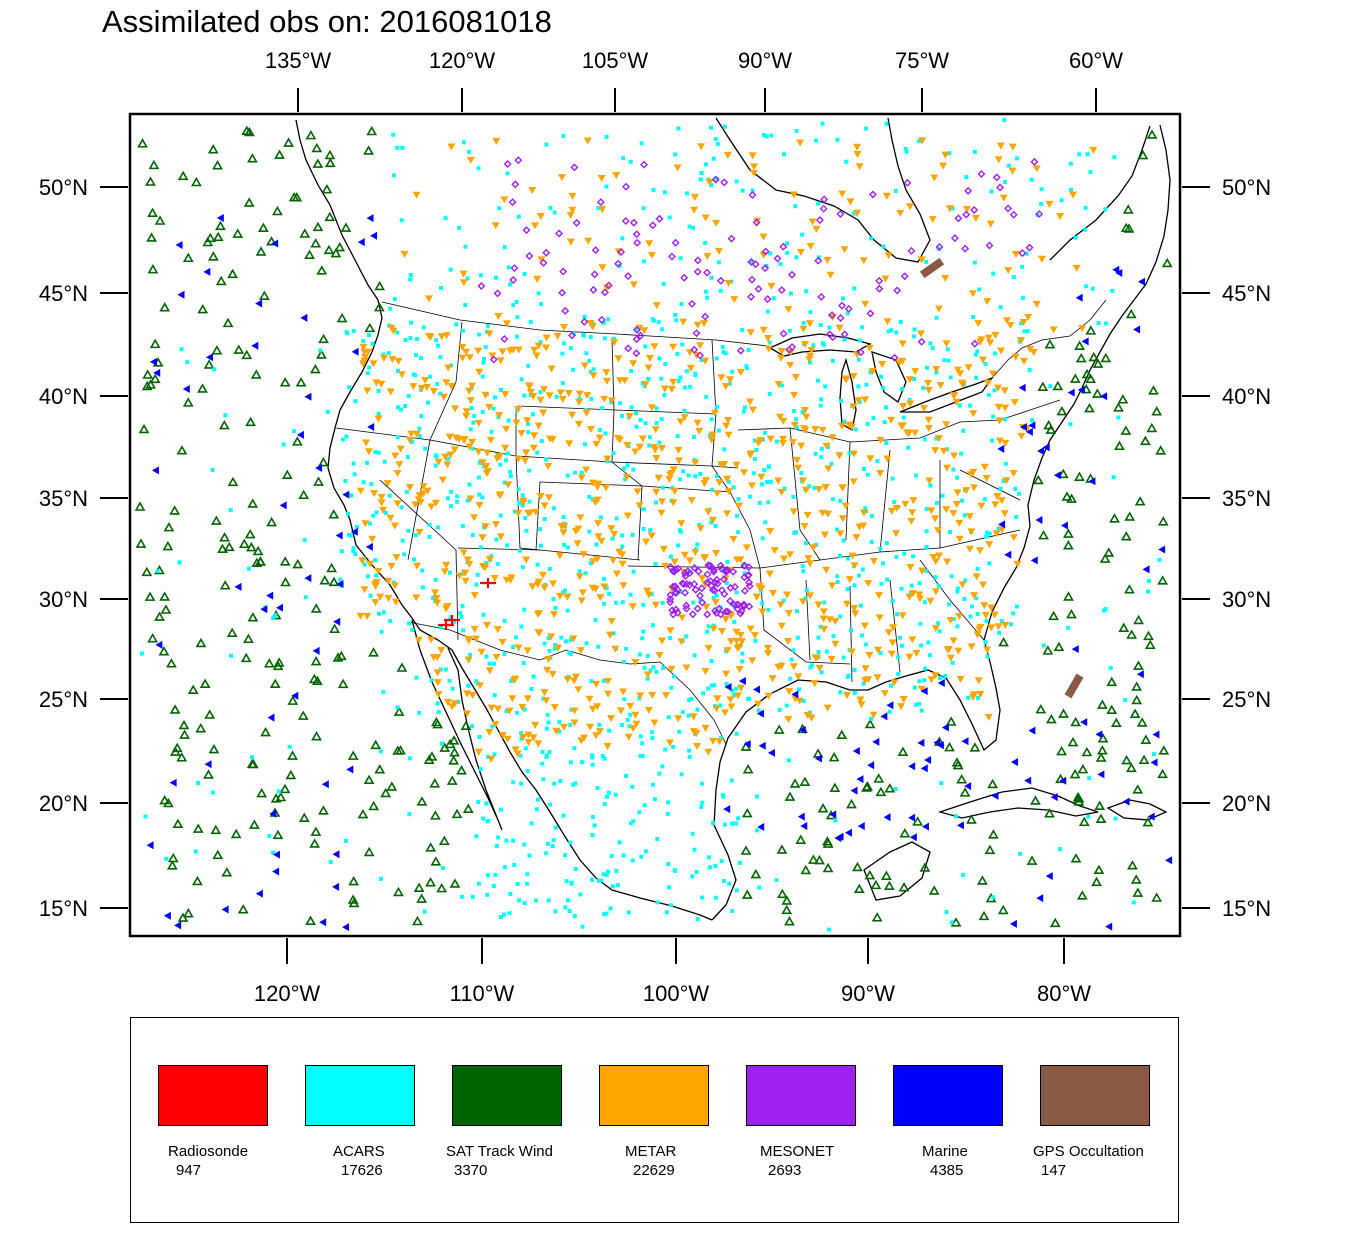 This screenshot has width=1350, height=1250. What do you see at coordinates (1095, 1095) in the screenshot?
I see `legend-swatch-gps-occultation` at bounding box center [1095, 1095].